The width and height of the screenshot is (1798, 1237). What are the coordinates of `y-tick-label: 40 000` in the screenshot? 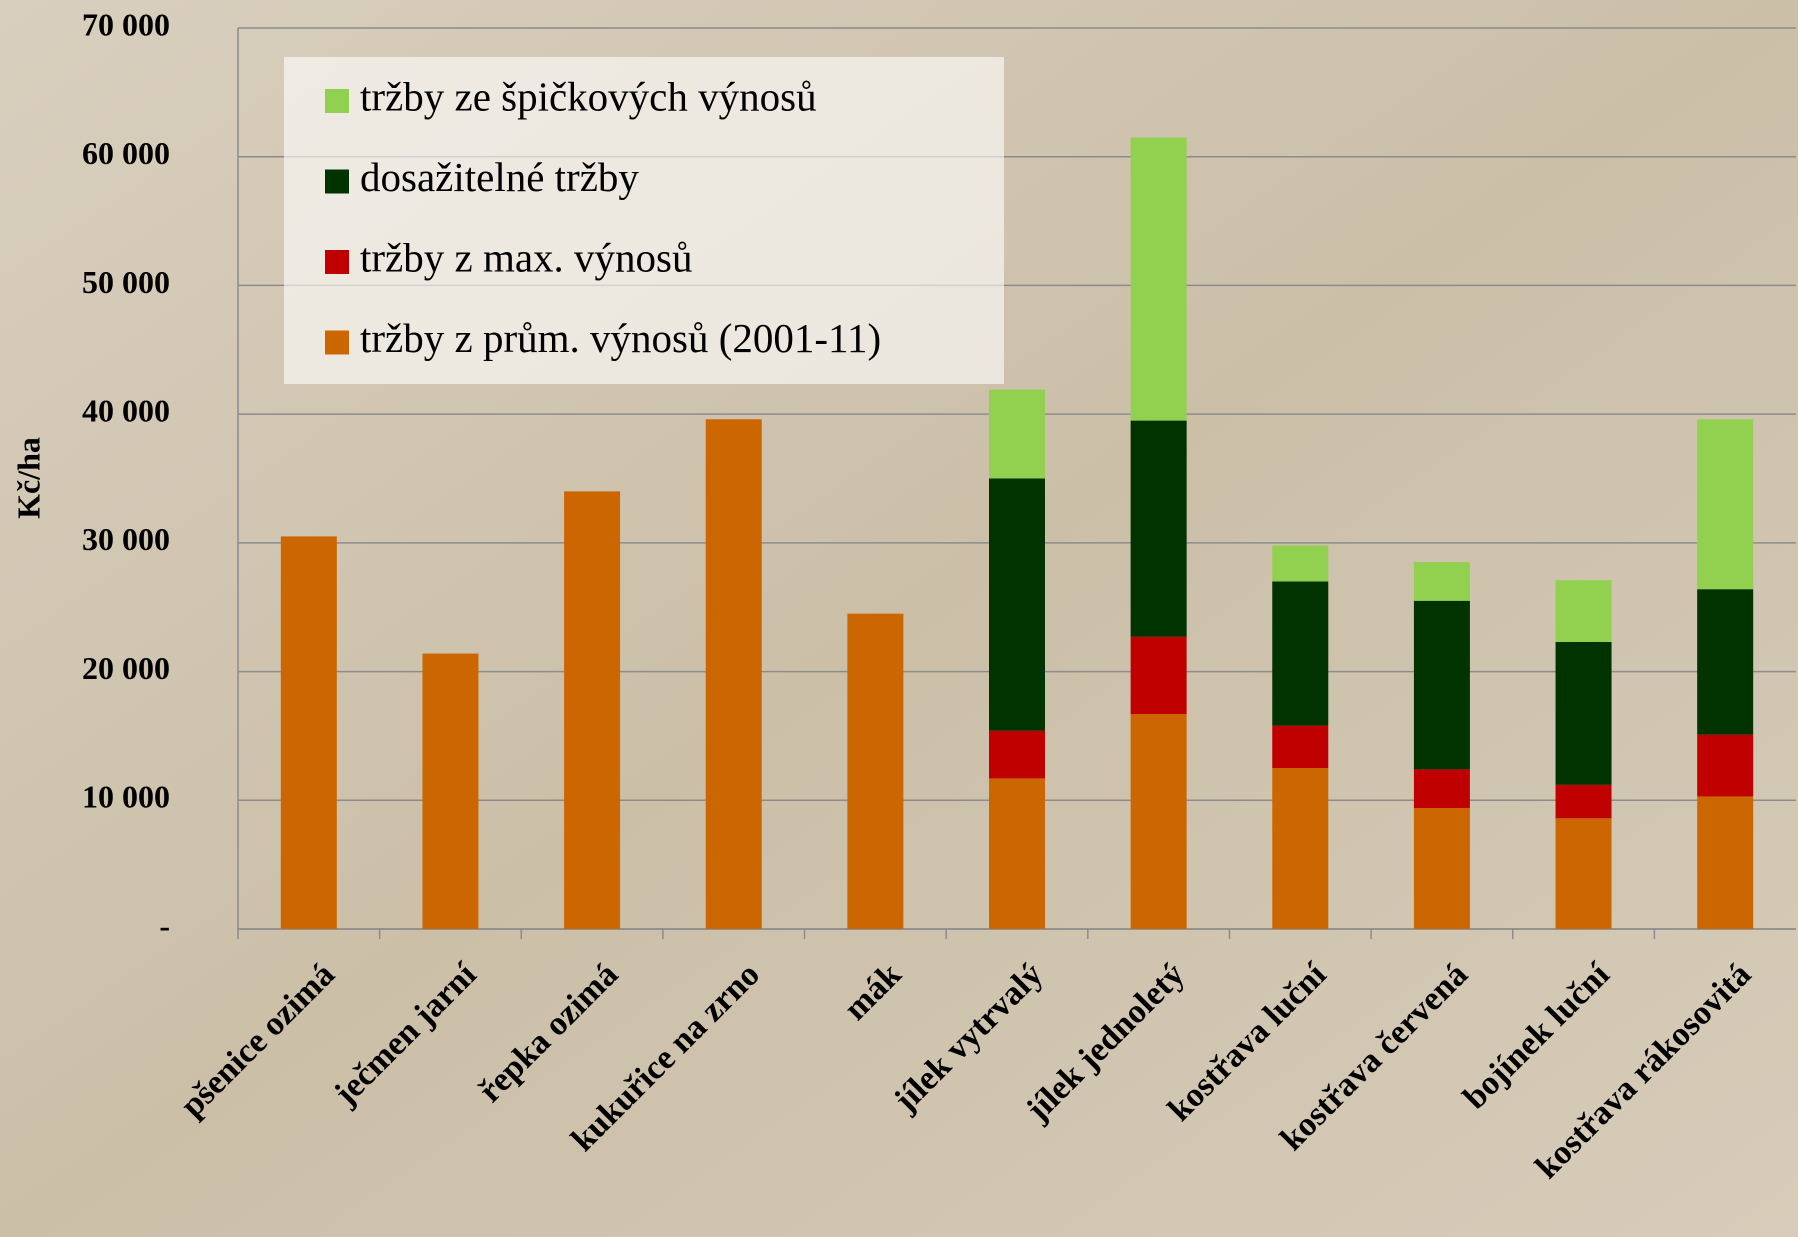 It's located at (126, 410).